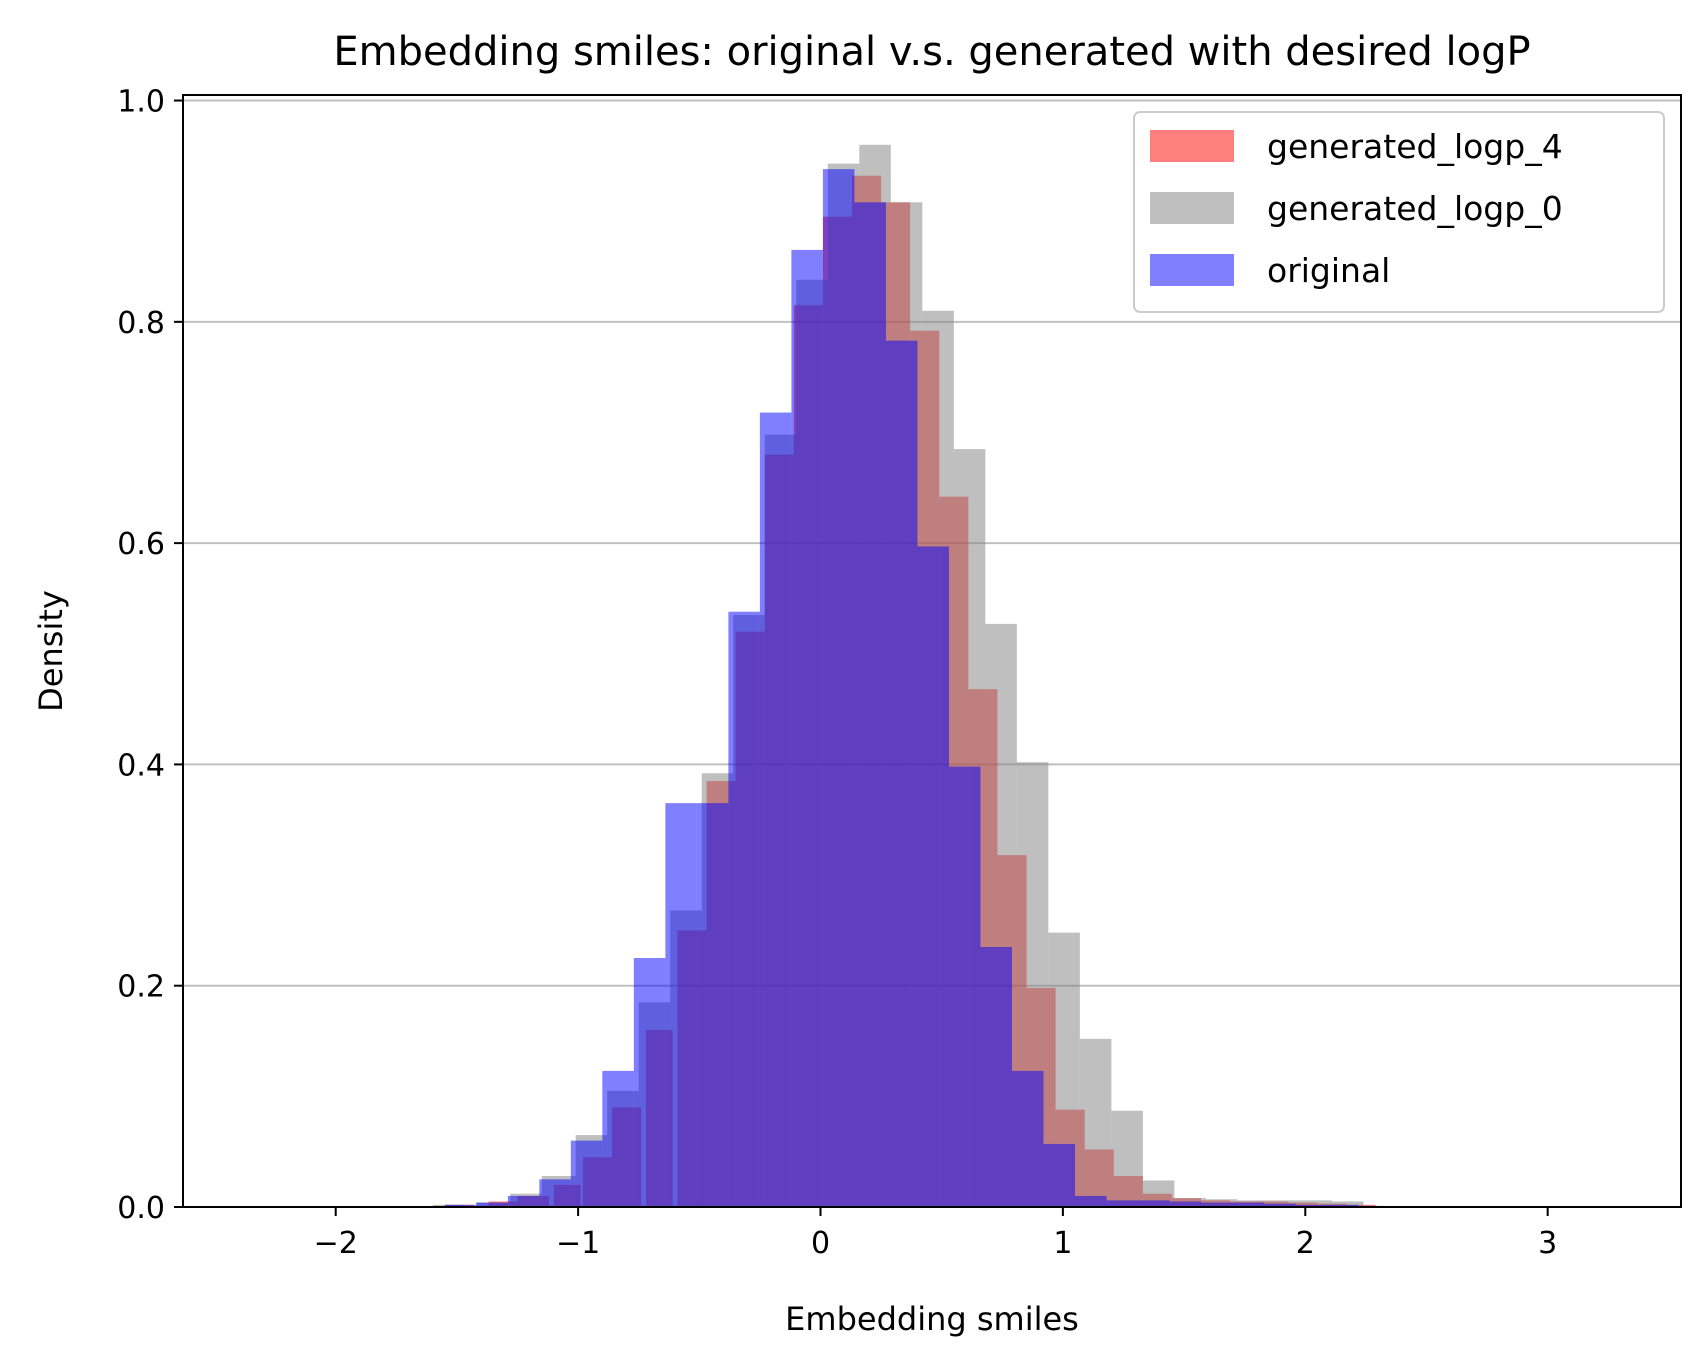 The image size is (1705, 1357). What do you see at coordinates (935, 1234) in the screenshot?
I see `x-axis-ticks: −2 −1 0 1 2 3` at bounding box center [935, 1234].